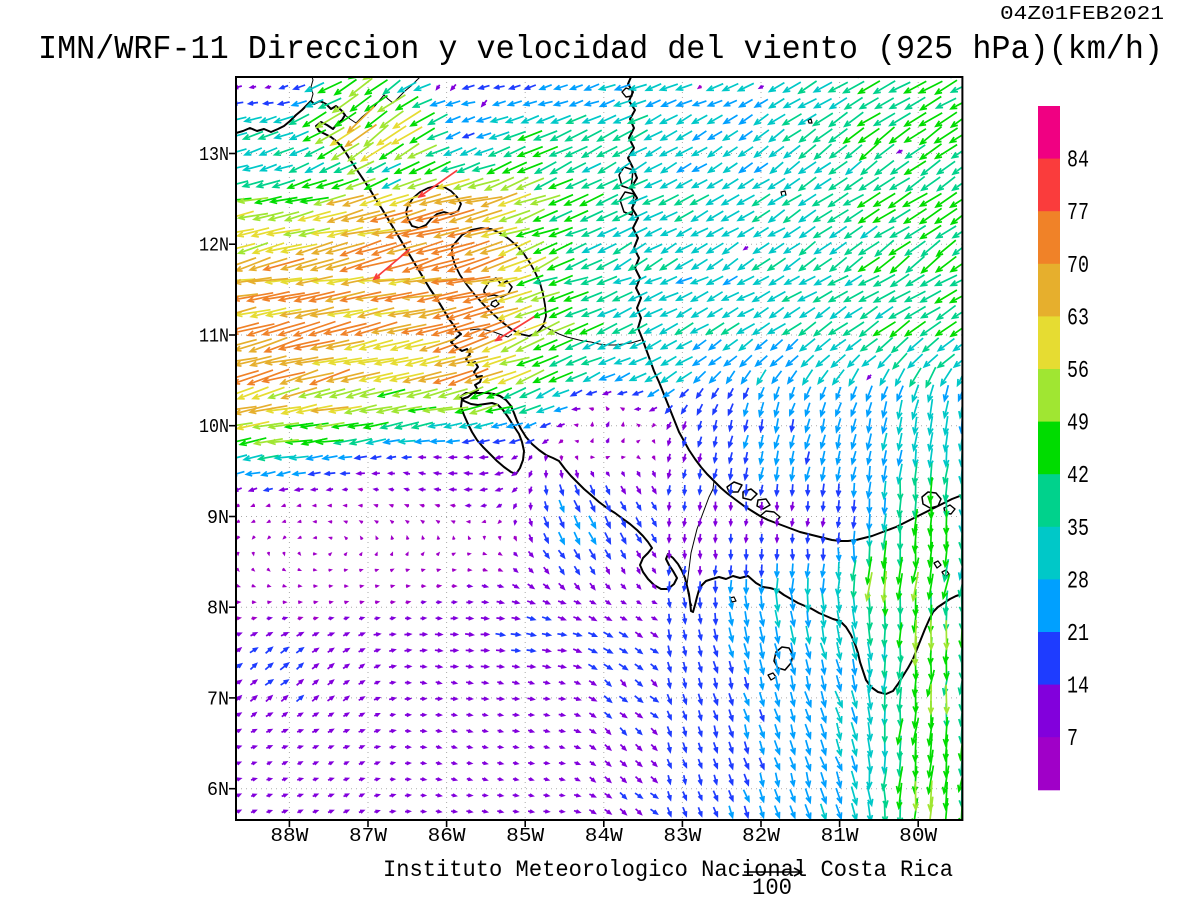 The height and width of the screenshot is (900, 1200). What do you see at coordinates (214, 337) in the screenshot?
I see `svg-text: 11N` at bounding box center [214, 337].